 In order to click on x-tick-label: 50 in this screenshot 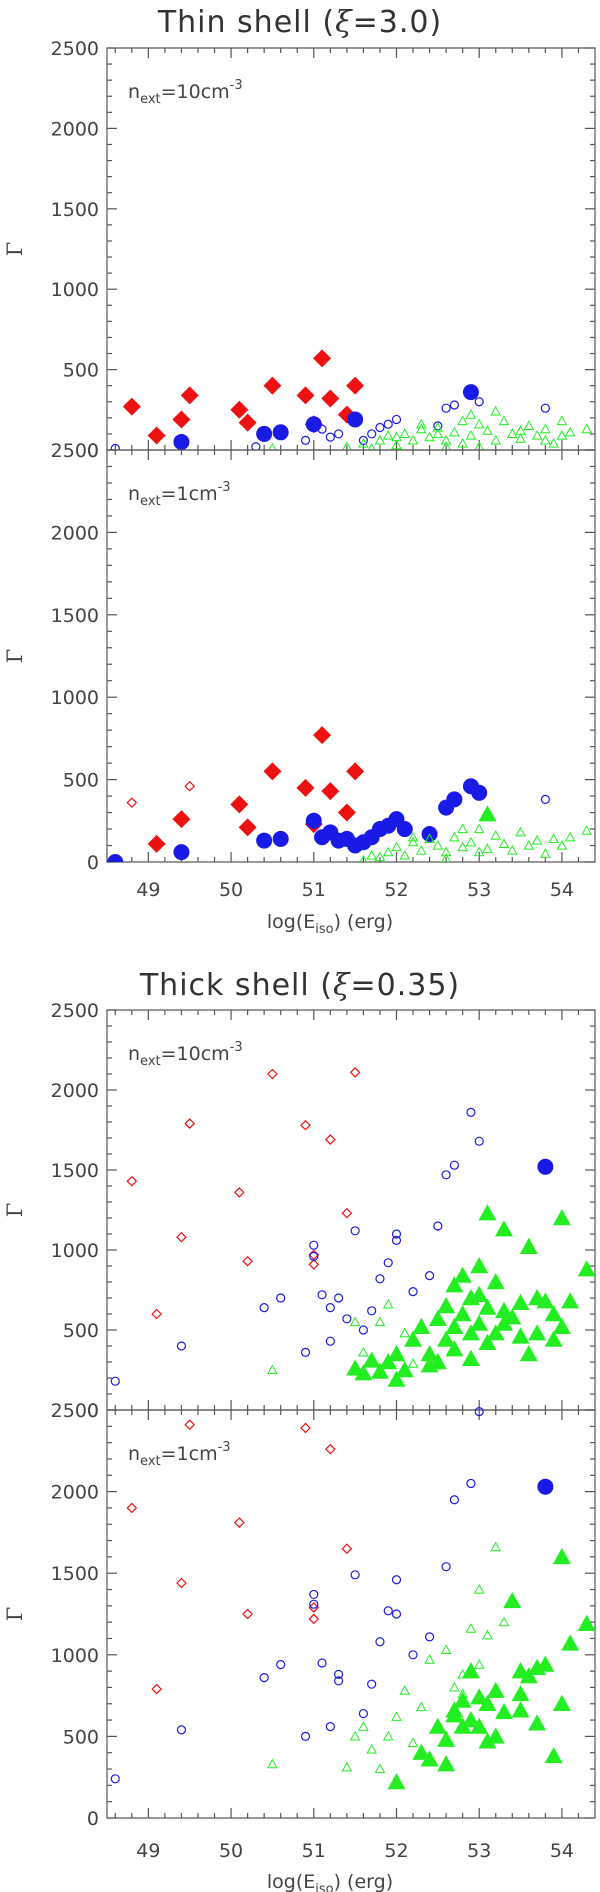, I will do `click(231, 890)`.